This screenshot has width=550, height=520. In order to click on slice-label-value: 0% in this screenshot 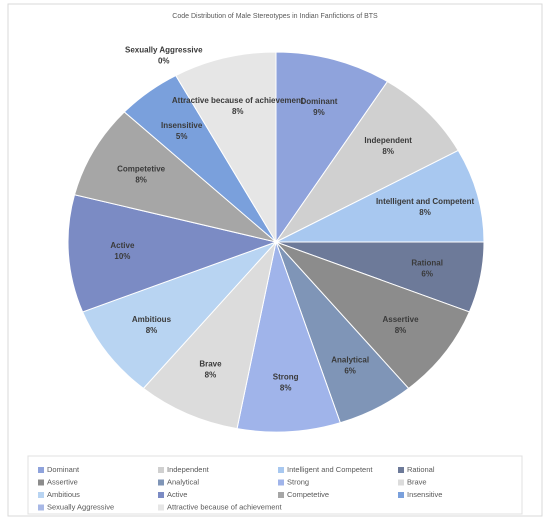, I will do `click(164, 61)`.